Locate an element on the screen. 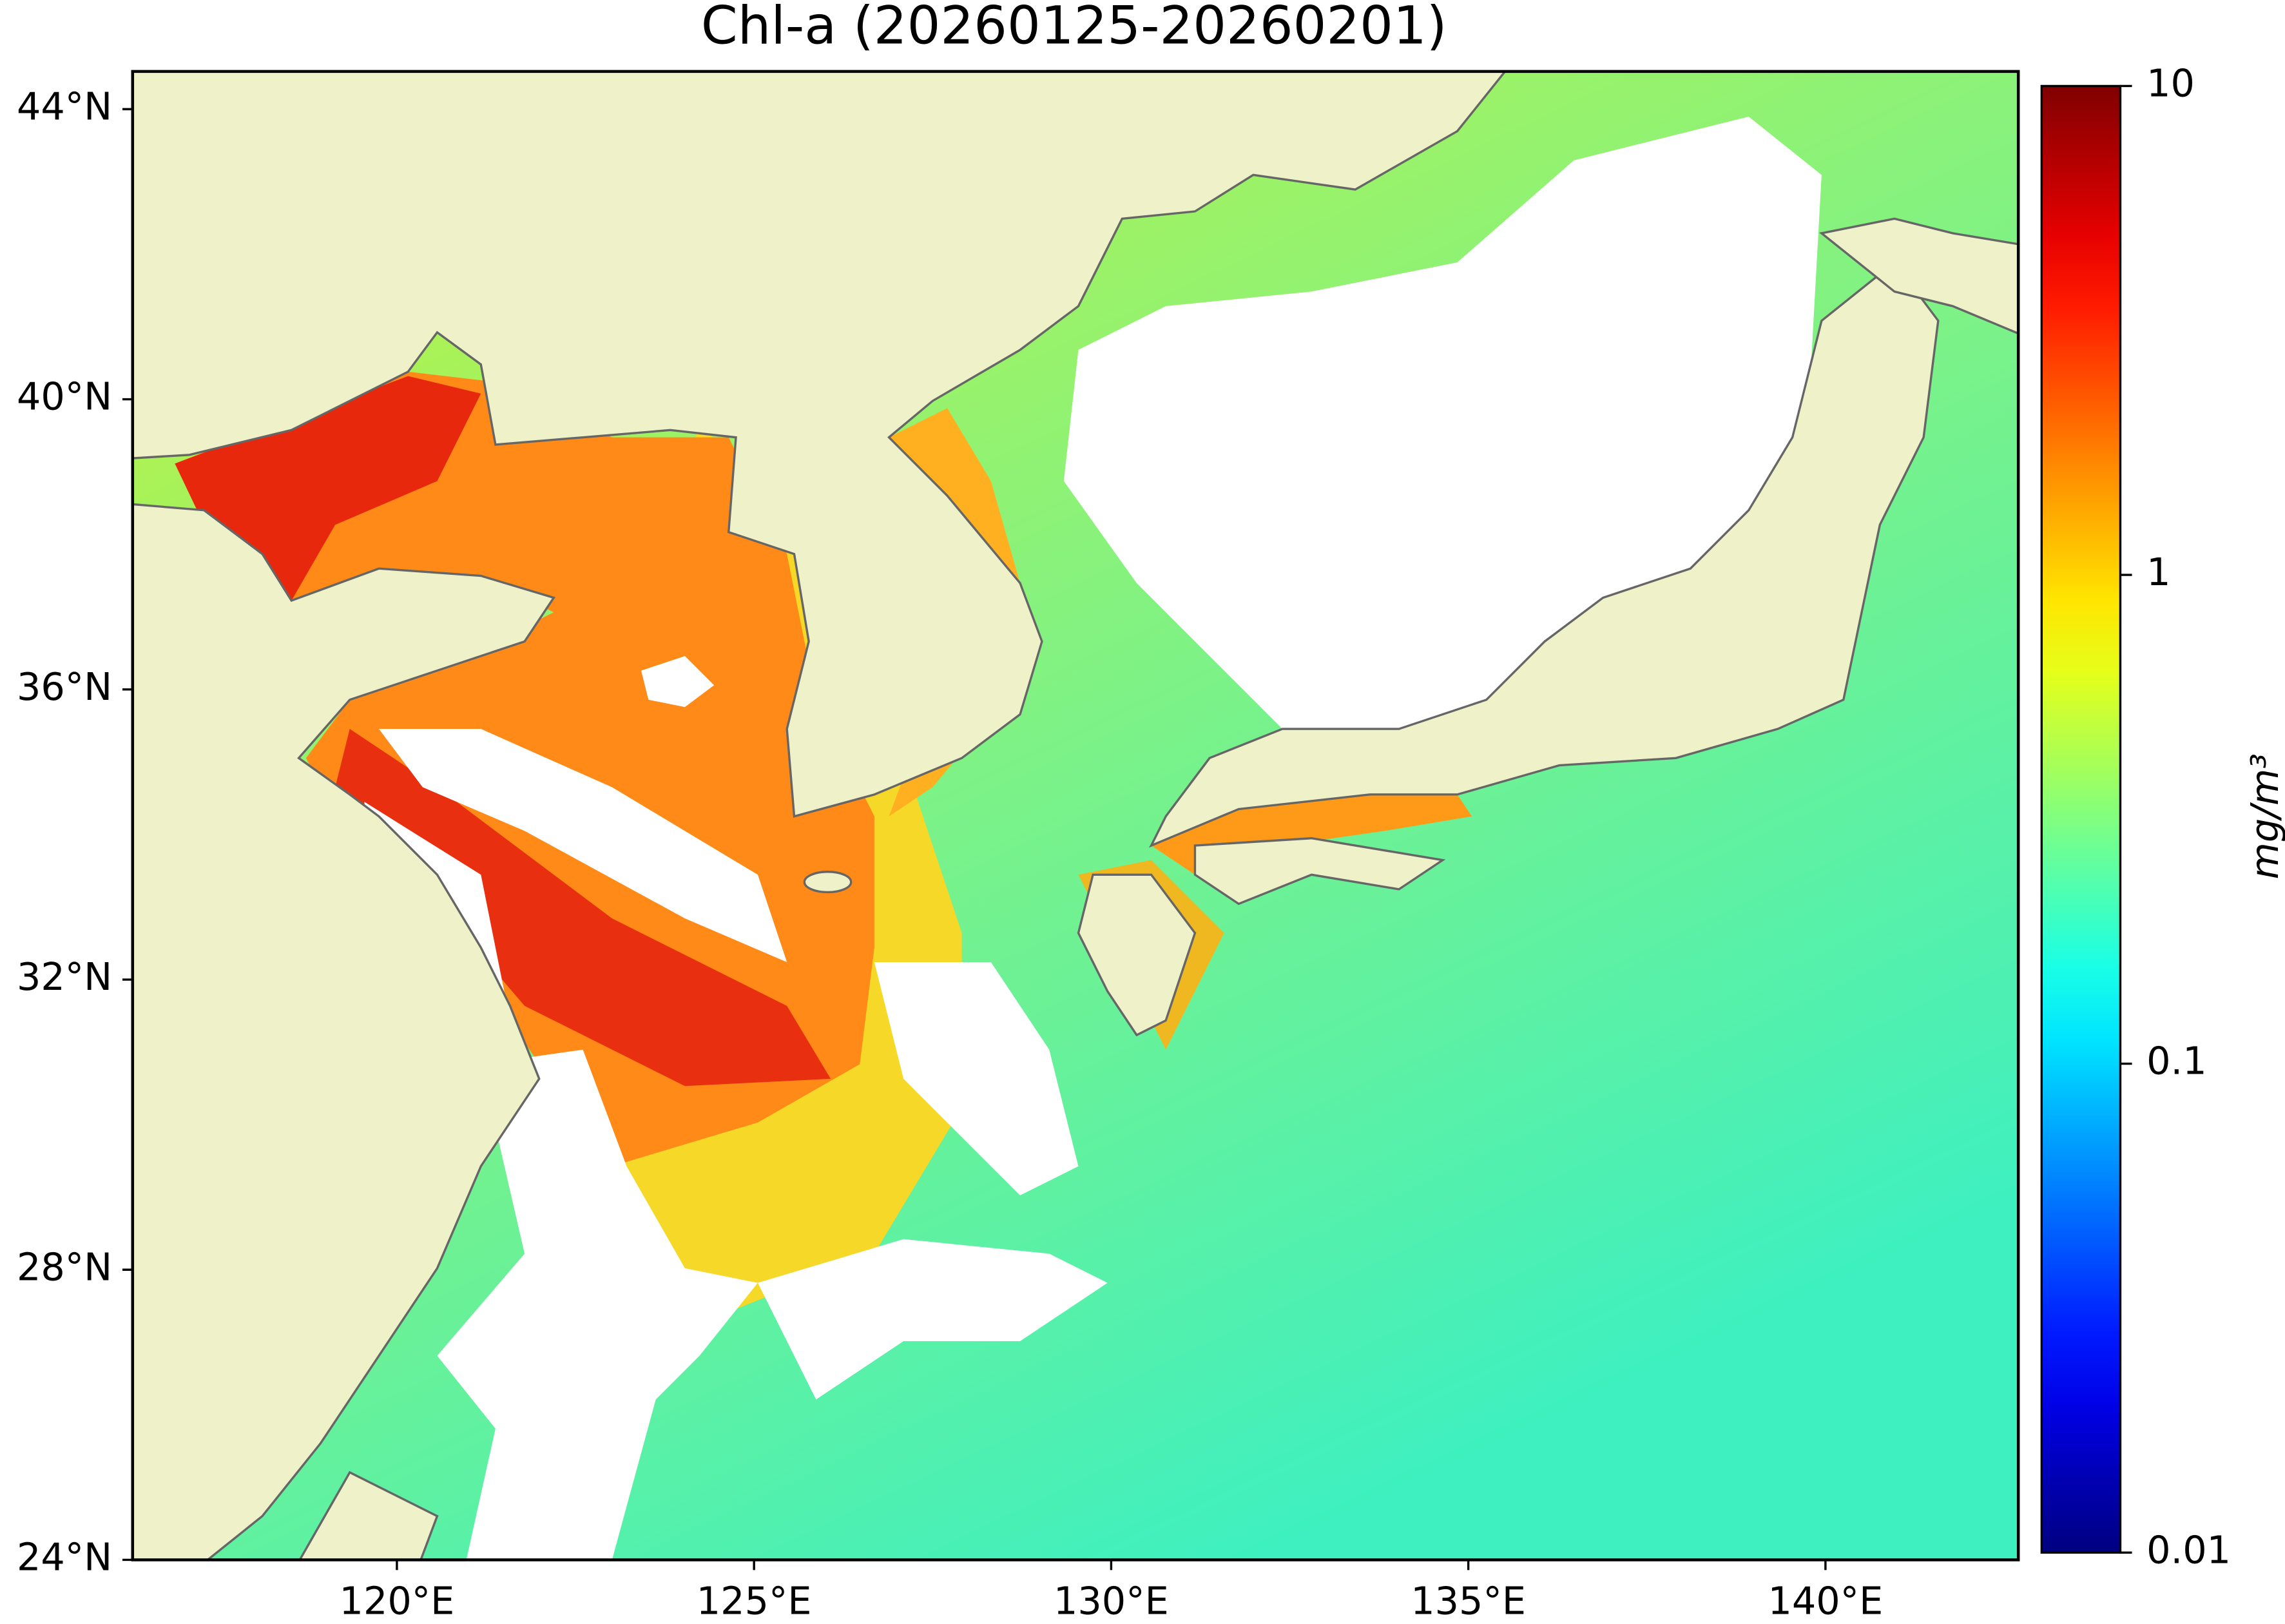 The image size is (2285, 1624). x-tick-label: 130°E is located at coordinates (1111, 1600).